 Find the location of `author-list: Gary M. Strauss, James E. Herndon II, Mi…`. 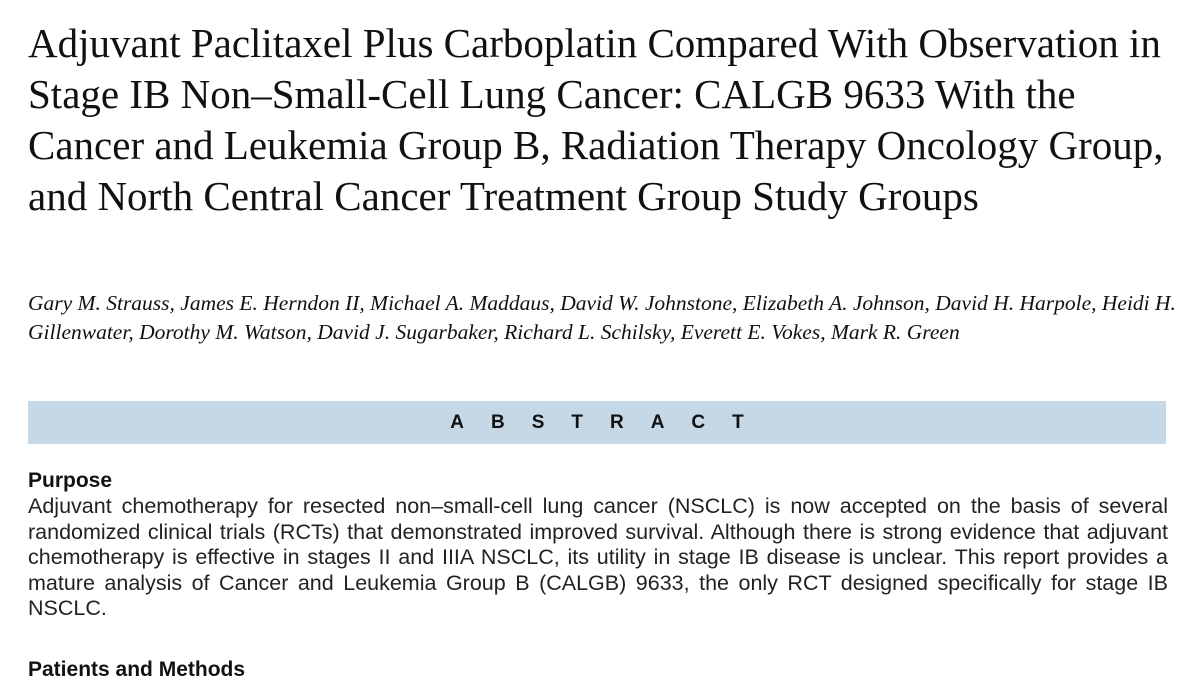

author-list: Gary M. Strauss, James E. Herndon II, Mi… is located at coordinates (602, 317).